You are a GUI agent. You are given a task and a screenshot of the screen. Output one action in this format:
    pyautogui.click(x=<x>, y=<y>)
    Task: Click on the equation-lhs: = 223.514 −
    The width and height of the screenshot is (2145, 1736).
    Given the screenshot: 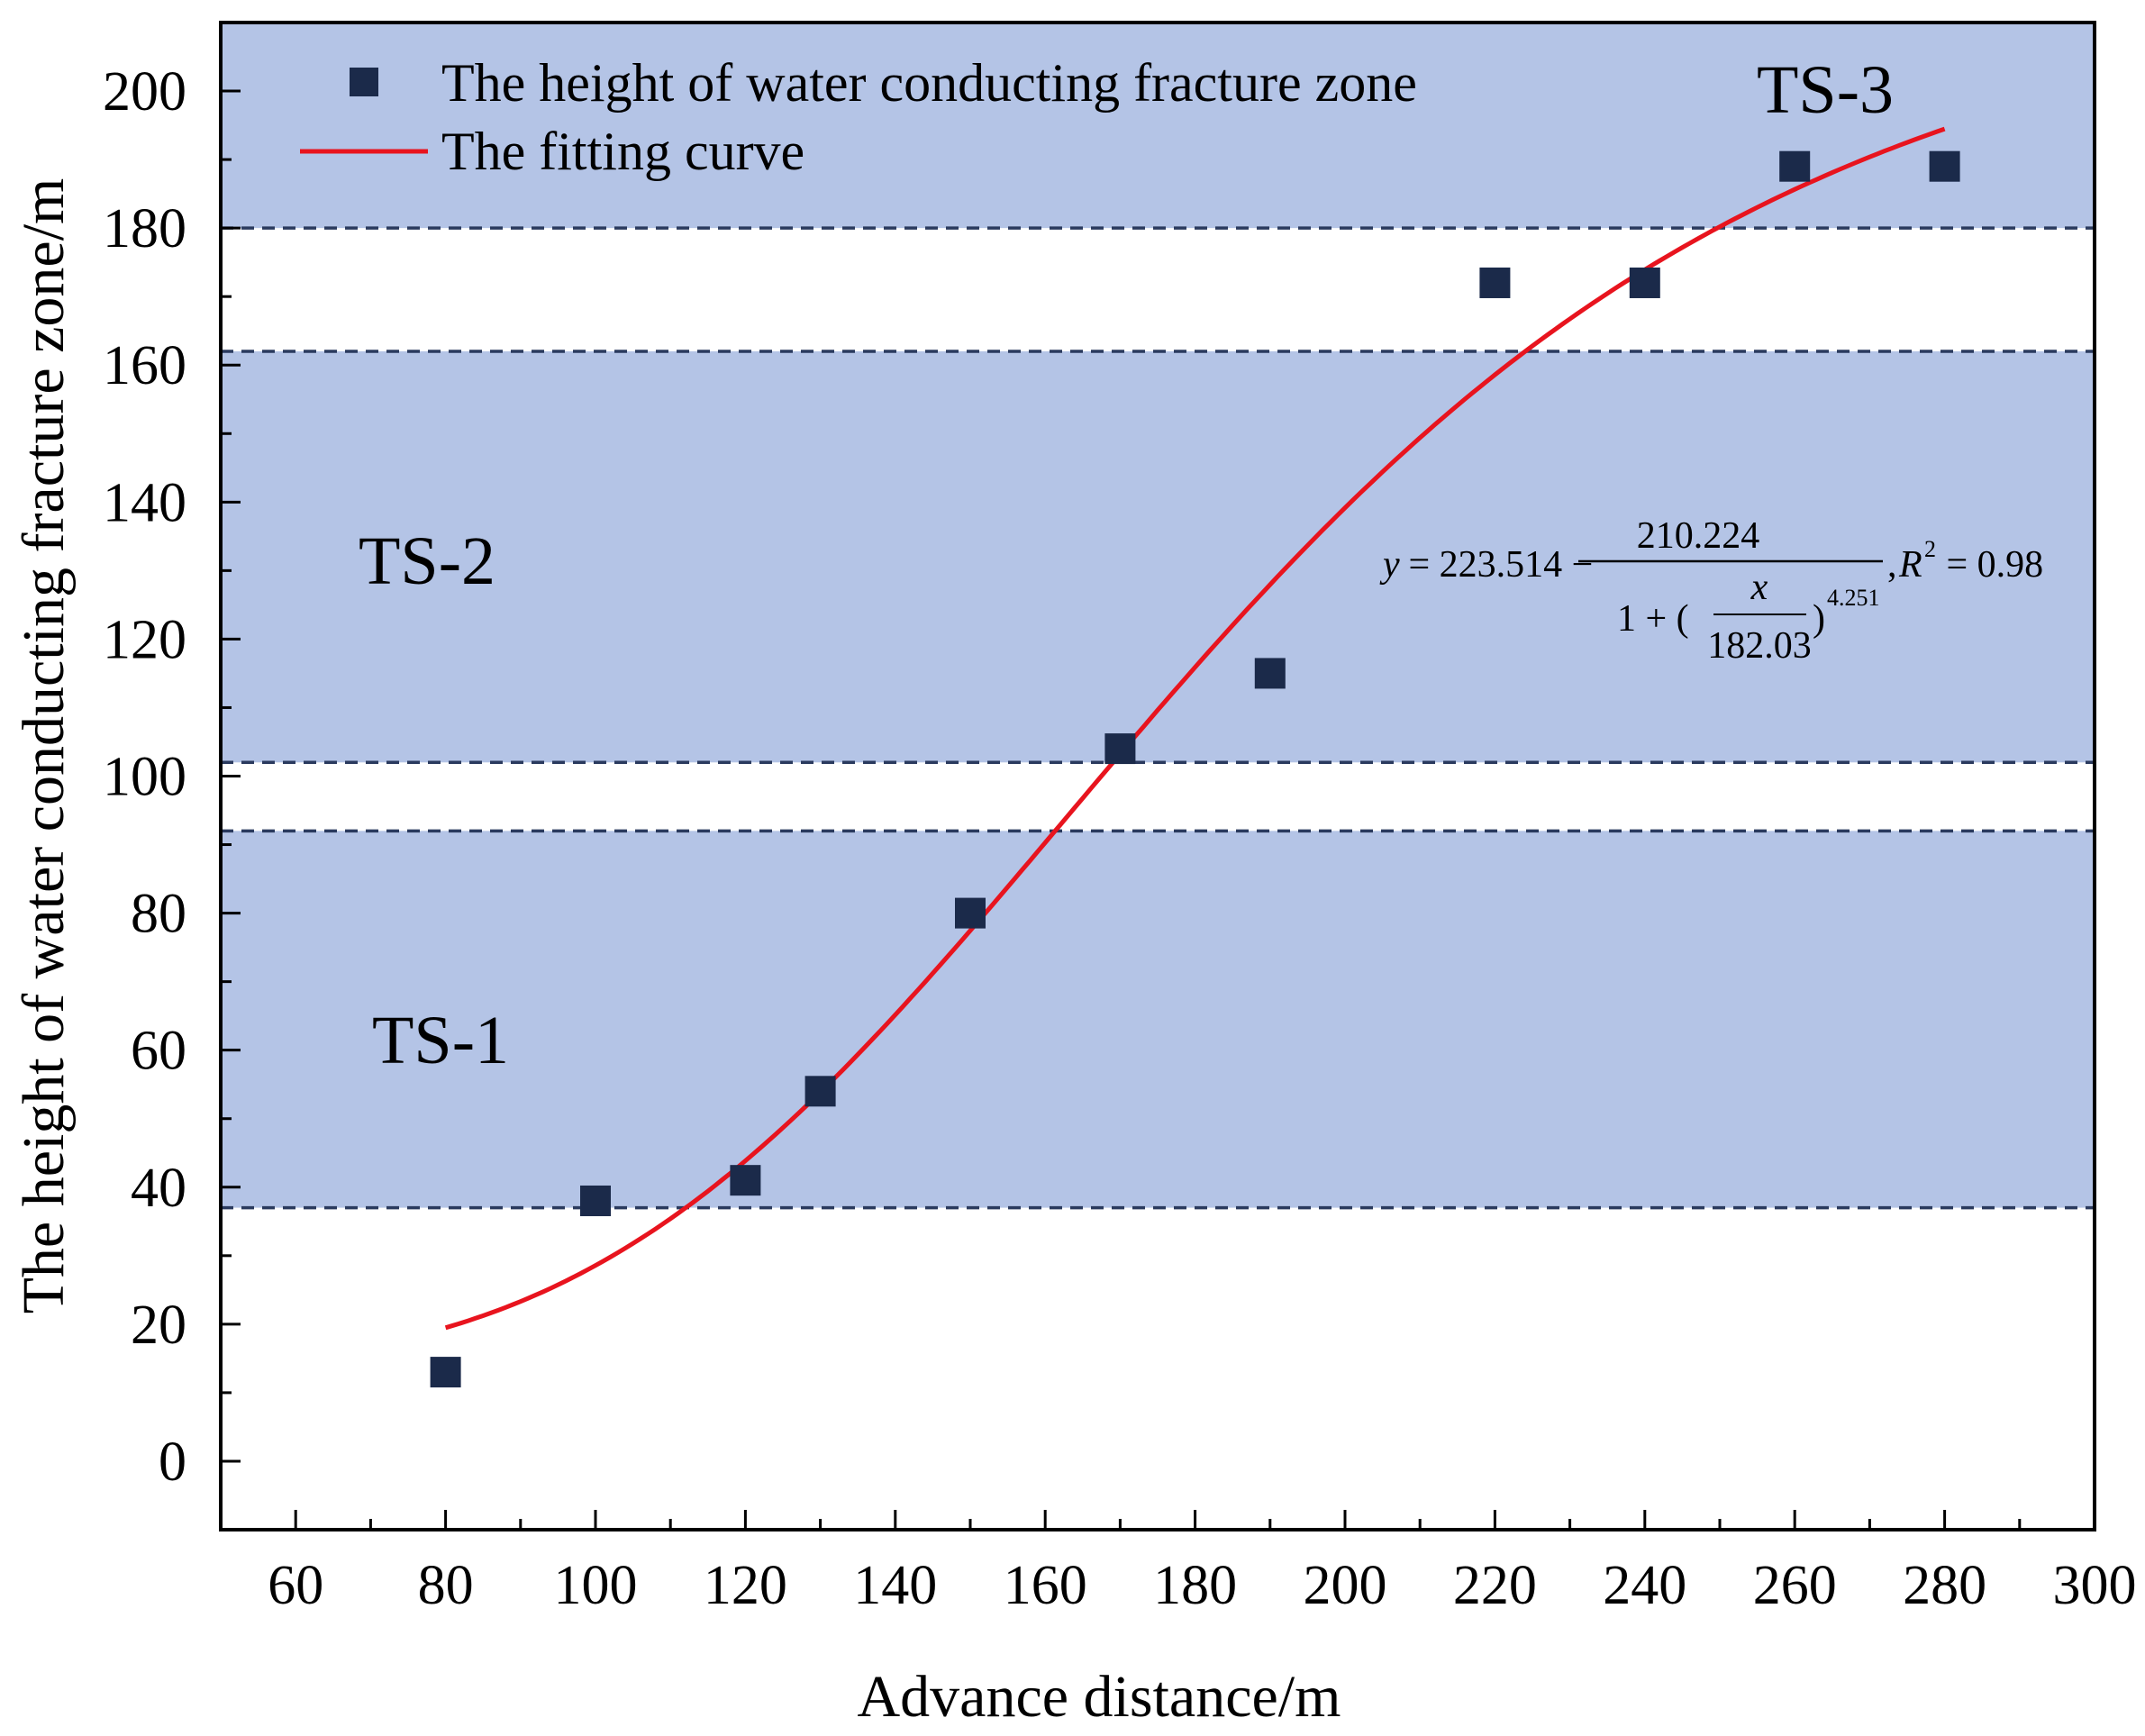 What is the action you would take?
    pyautogui.click(x=1501, y=565)
    